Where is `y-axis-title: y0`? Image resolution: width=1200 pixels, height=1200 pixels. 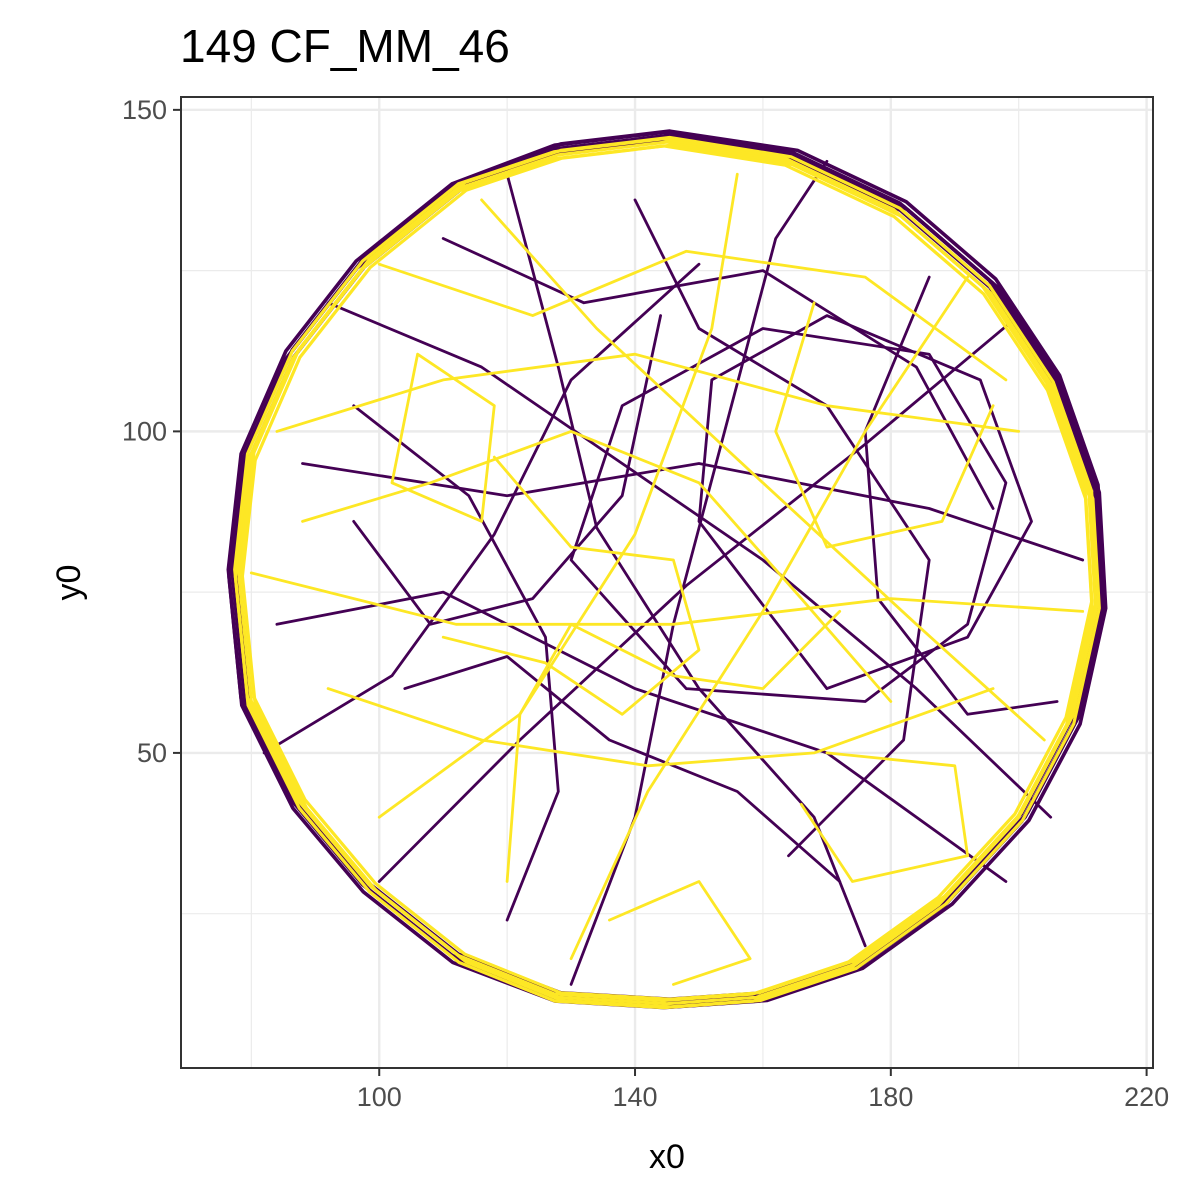 y-axis-title: y0 is located at coordinates (69, 583).